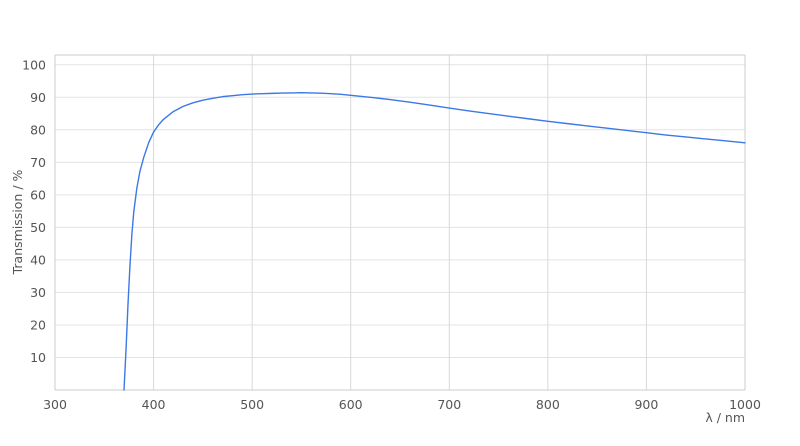 The height and width of the screenshot is (446, 800). What do you see at coordinates (38, 357) in the screenshot?
I see `y-tick-label: 10` at bounding box center [38, 357].